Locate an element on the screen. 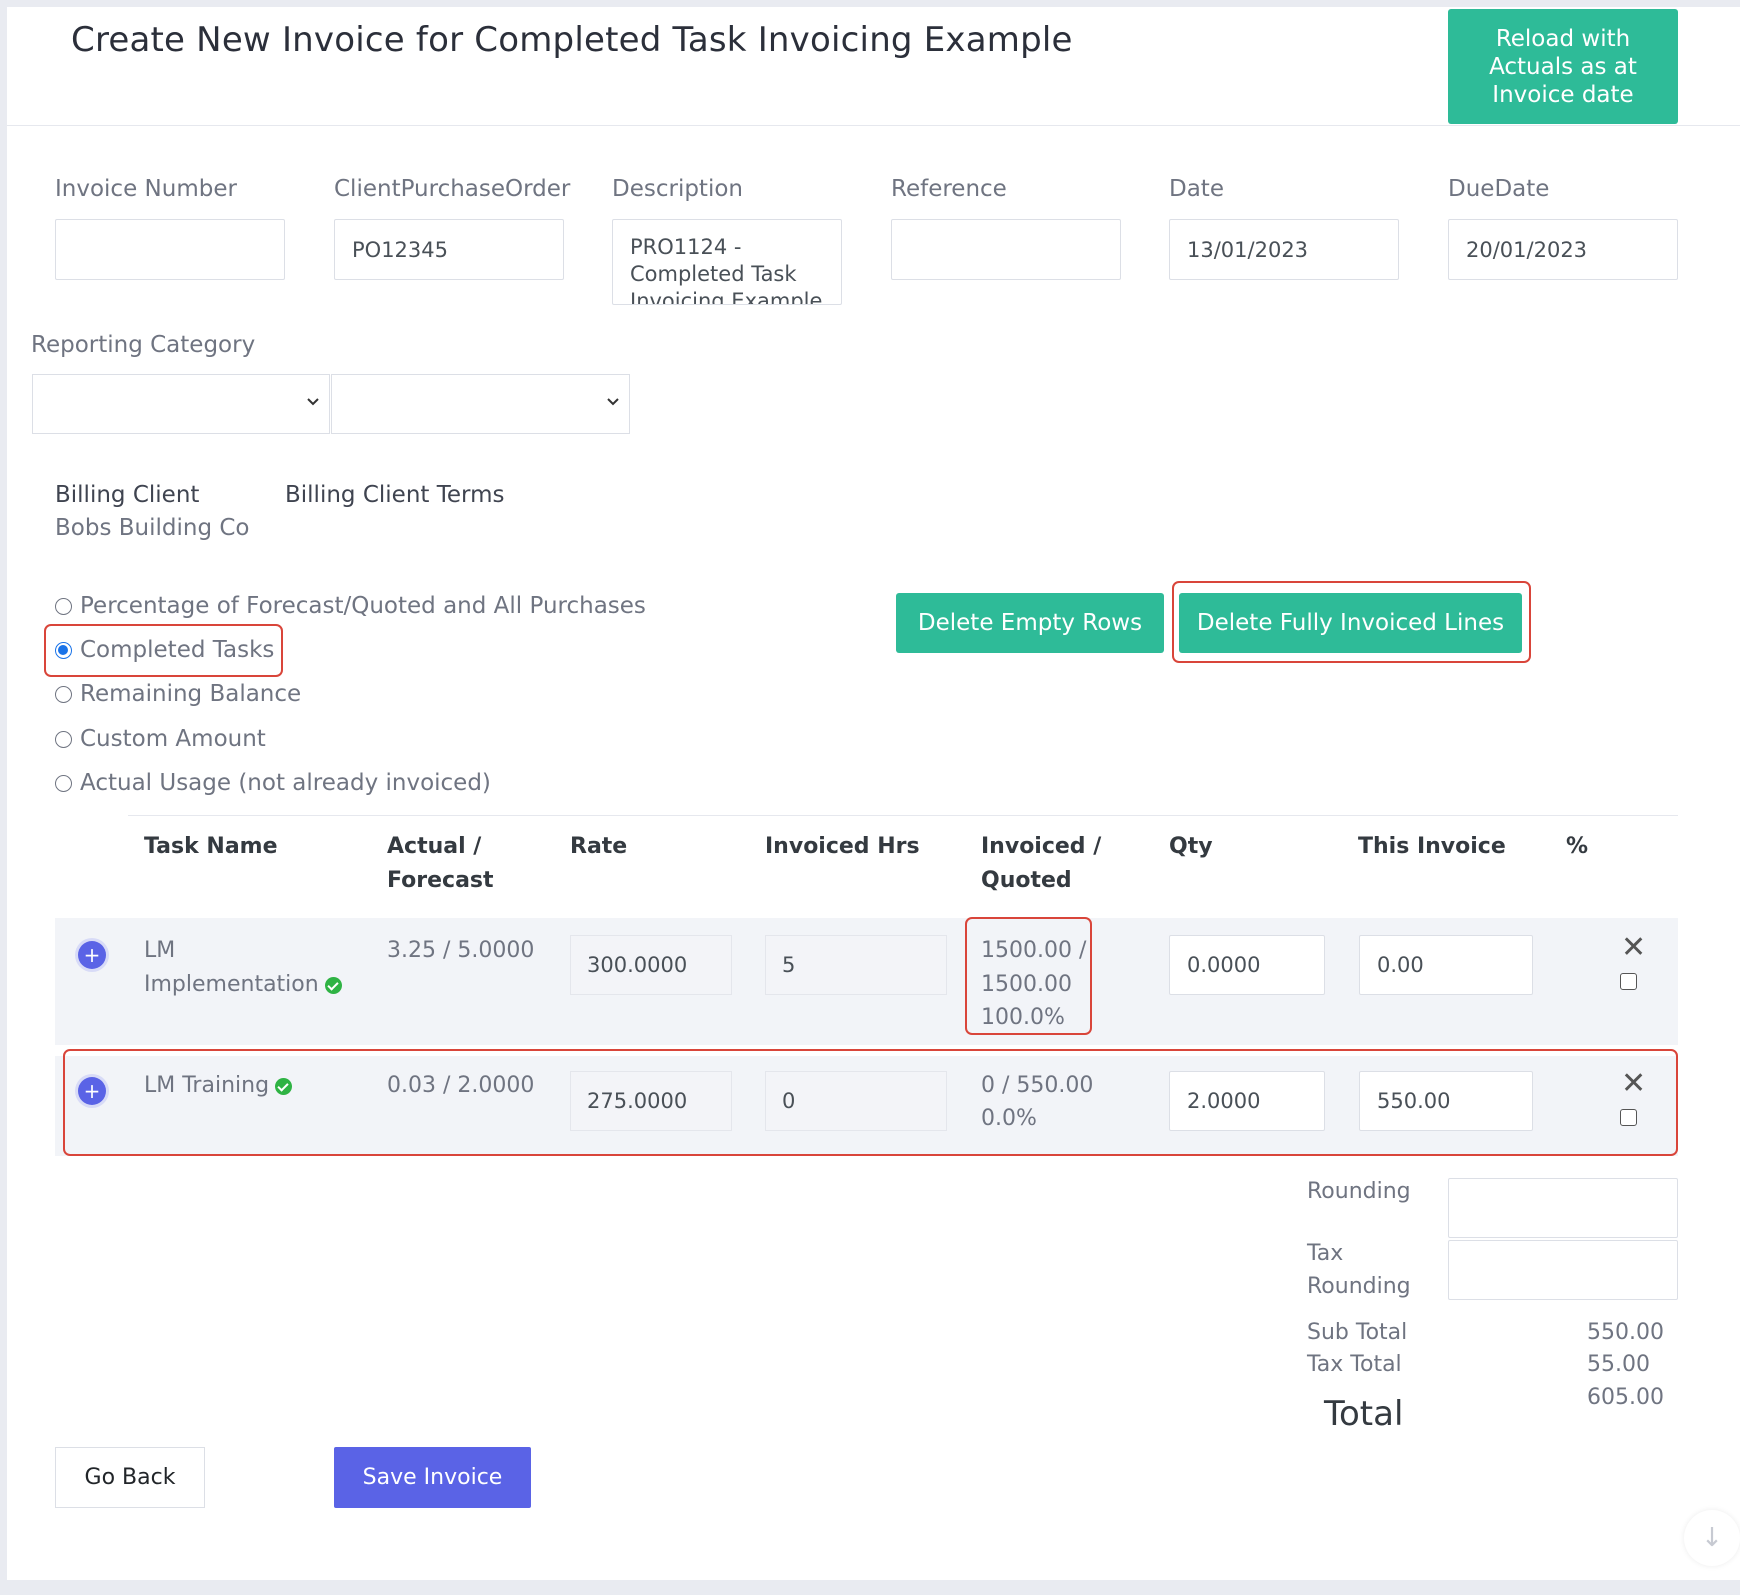 The height and width of the screenshot is (1595, 1740). reference-input is located at coordinates (1006, 249).